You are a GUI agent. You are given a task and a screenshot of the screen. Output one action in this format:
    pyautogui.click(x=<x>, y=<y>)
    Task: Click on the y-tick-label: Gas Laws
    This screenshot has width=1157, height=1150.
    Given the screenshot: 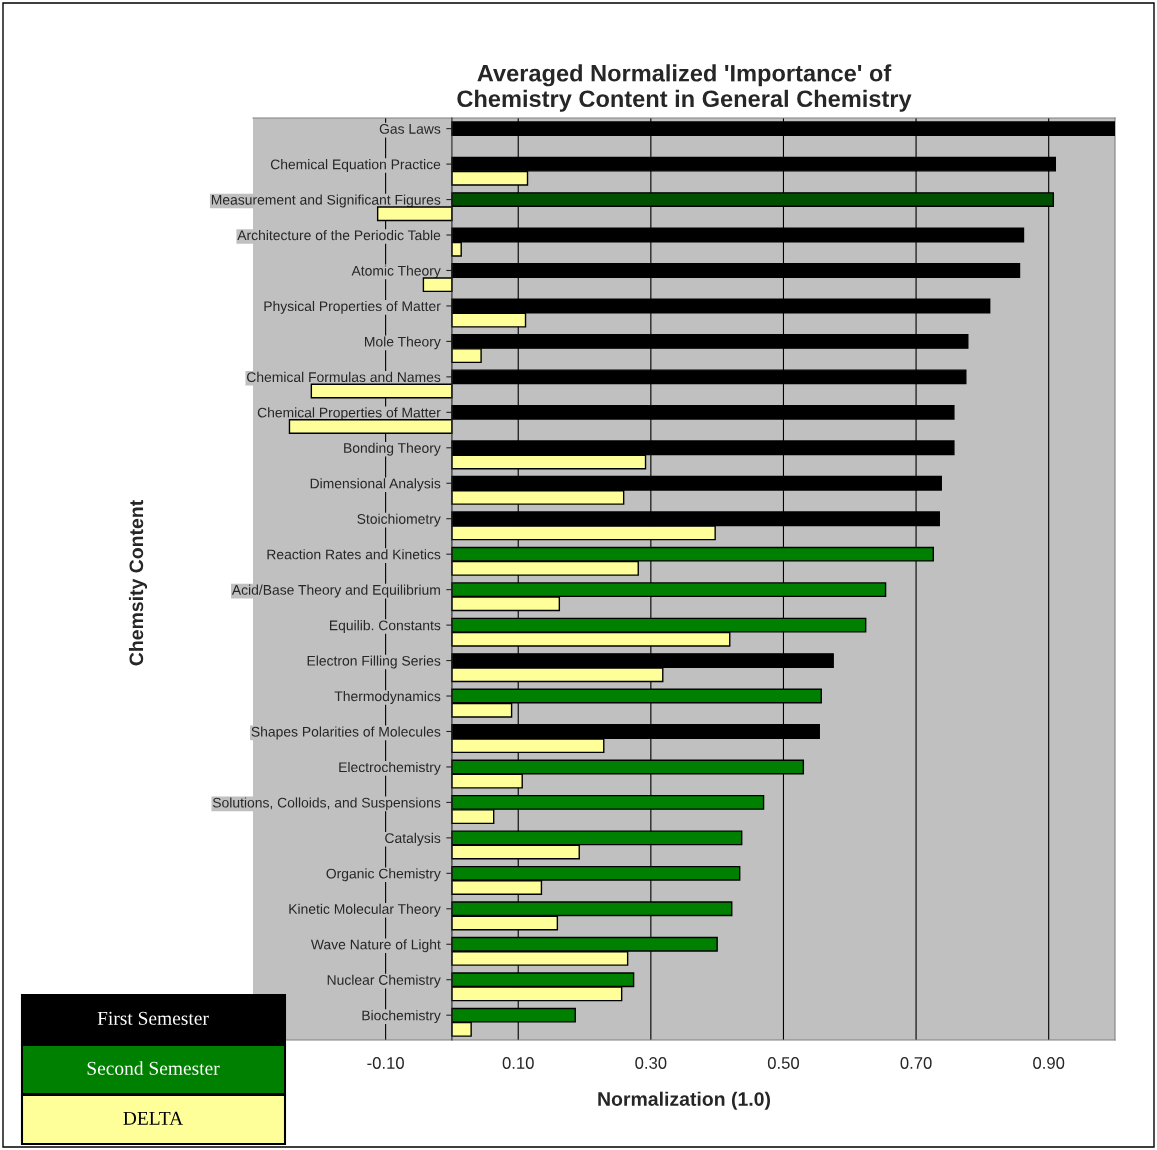 What is the action you would take?
    pyautogui.click(x=410, y=128)
    